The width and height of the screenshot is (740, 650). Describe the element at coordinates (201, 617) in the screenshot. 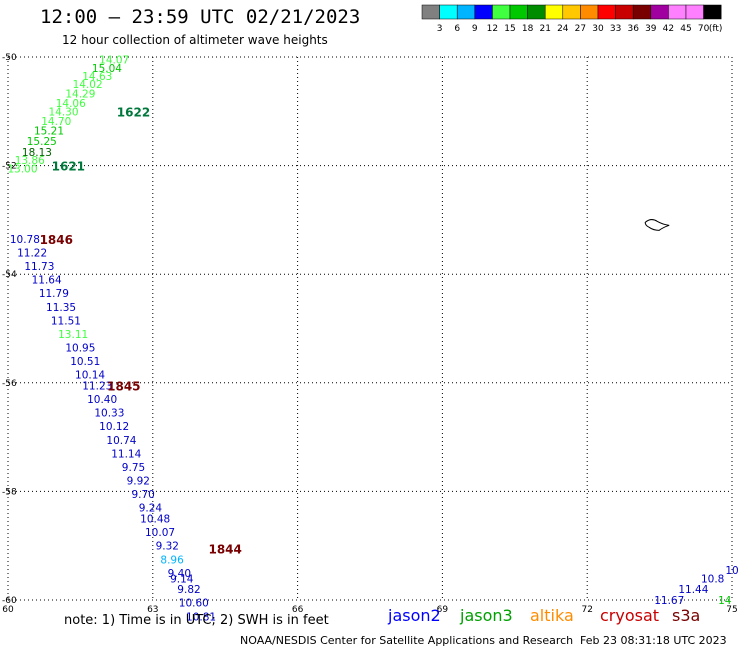

I see `wave-height-value: 10.81` at that location.